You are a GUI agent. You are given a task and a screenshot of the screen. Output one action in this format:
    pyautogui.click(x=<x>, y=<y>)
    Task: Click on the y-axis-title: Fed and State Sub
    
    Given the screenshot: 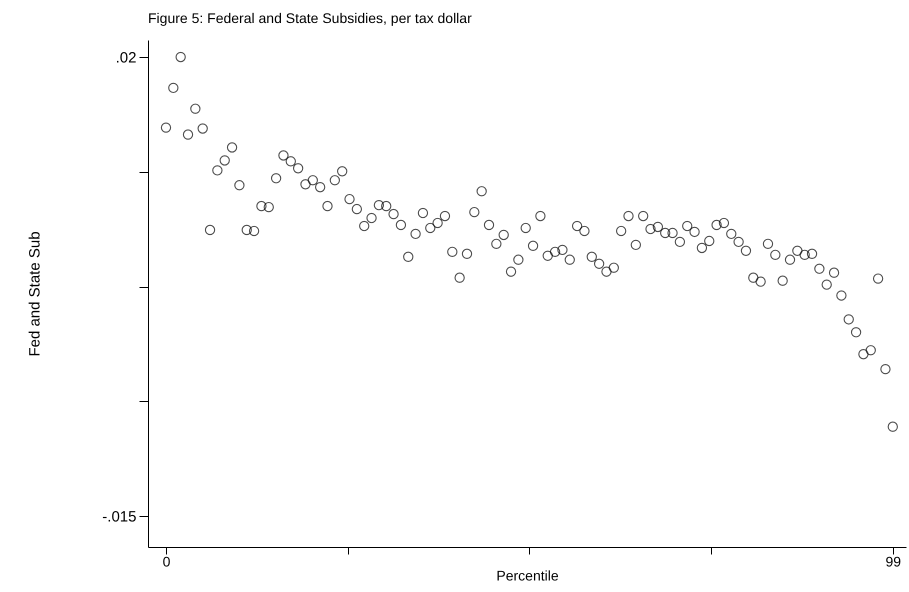 What is the action you would take?
    pyautogui.click(x=35, y=294)
    